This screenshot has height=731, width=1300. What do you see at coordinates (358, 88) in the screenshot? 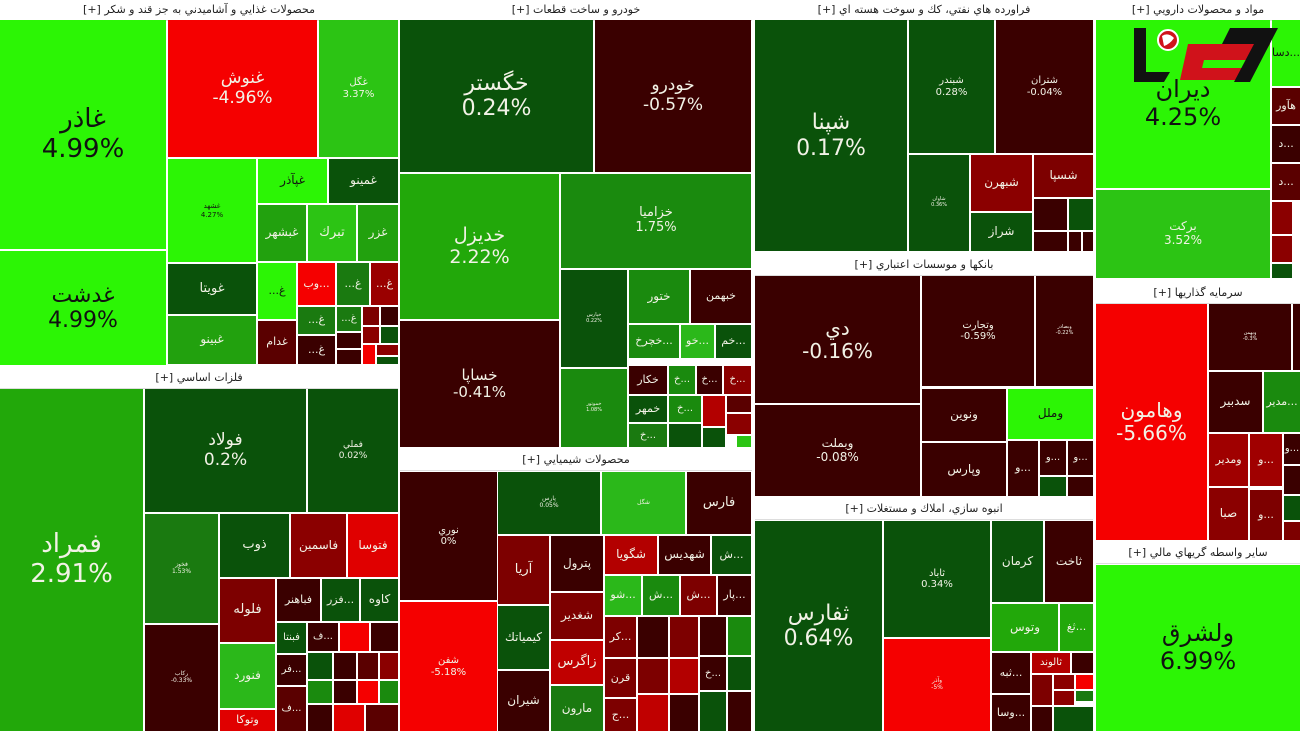
I see `stock-tile: غگل 3.37%` at bounding box center [358, 88].